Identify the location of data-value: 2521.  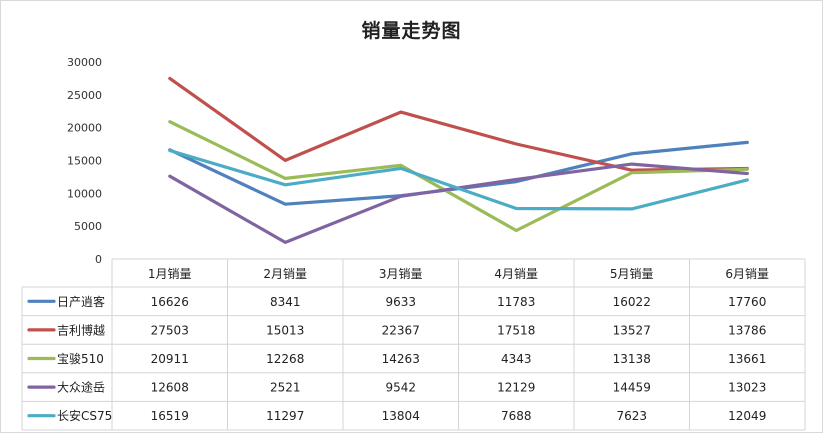
(285, 388).